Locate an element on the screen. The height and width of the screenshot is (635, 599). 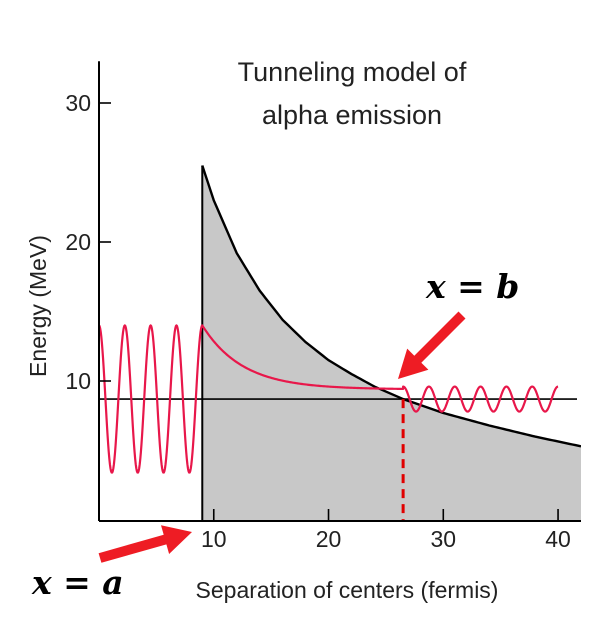
x-tick-label: 30 is located at coordinates (443, 539).